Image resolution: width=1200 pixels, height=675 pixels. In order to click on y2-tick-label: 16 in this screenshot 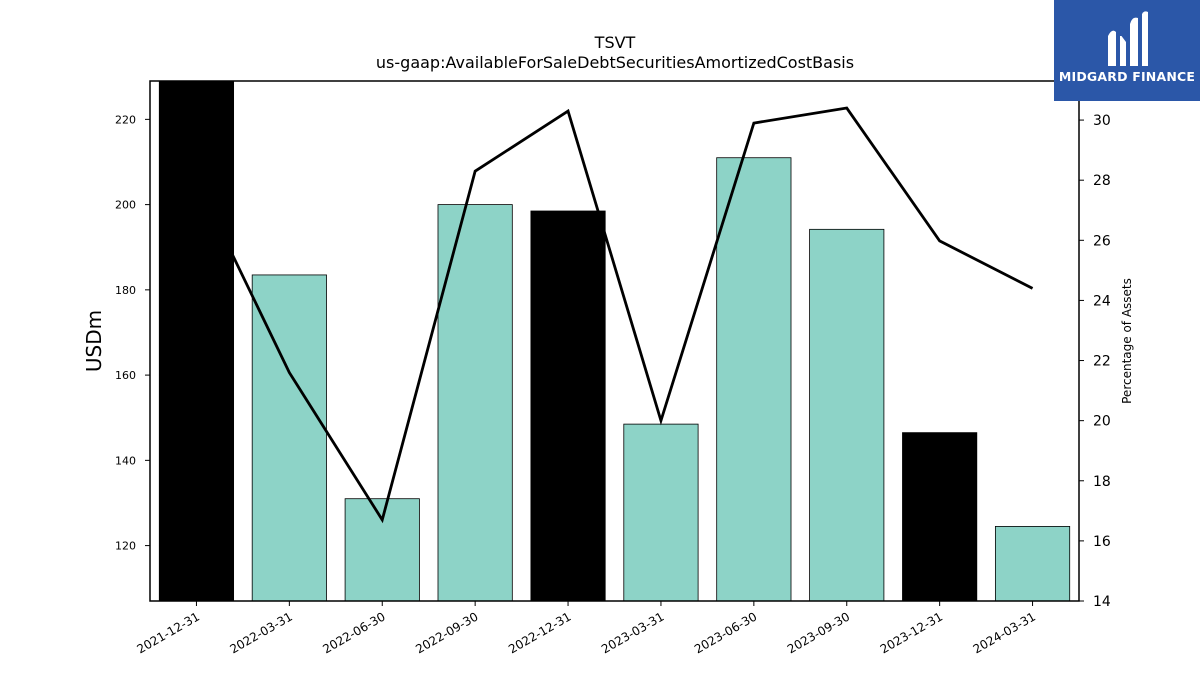, I will do `click(1102, 542)`.